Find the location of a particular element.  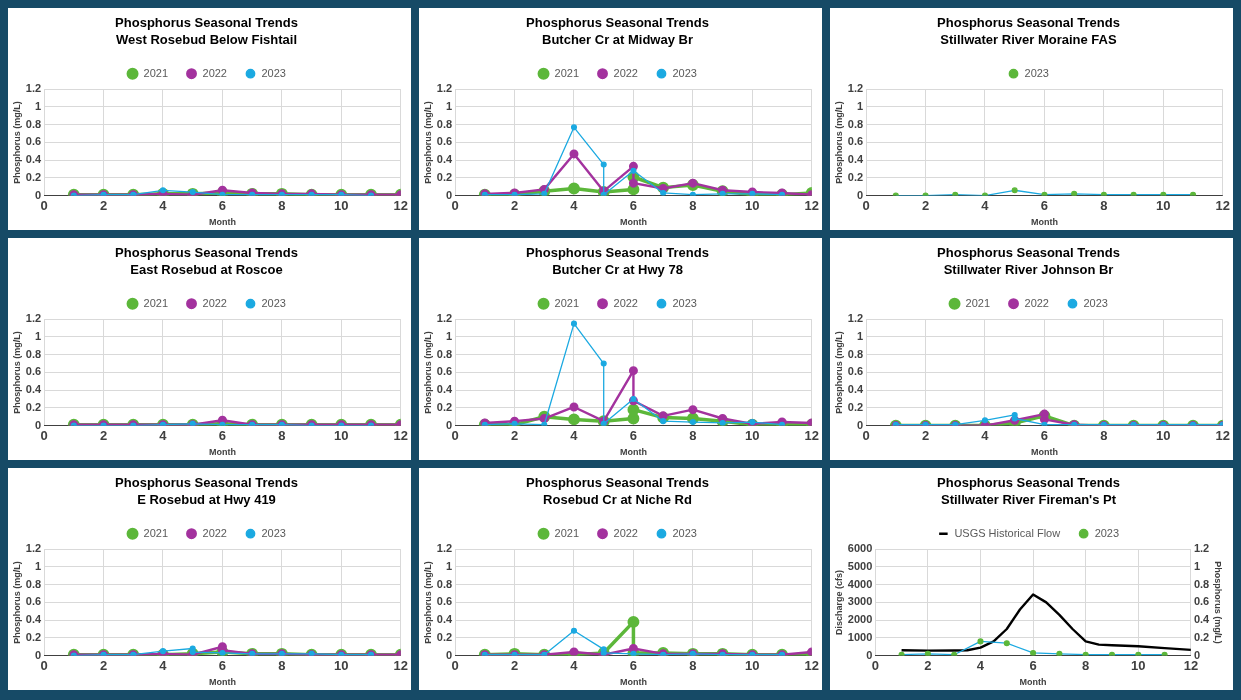

y-tick-label: 5000 is located at coordinates (860, 565).